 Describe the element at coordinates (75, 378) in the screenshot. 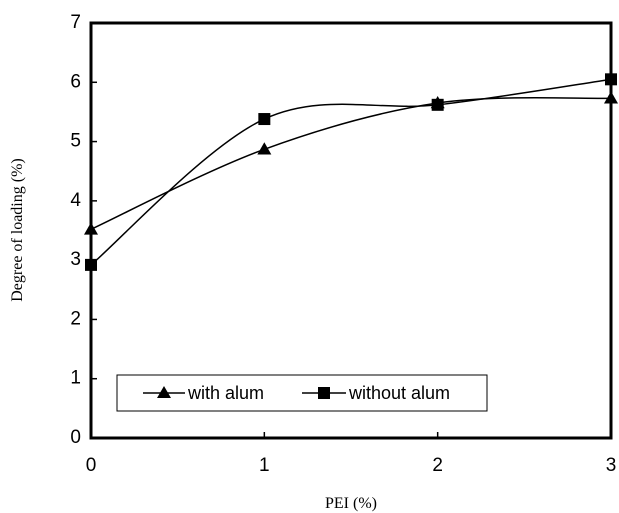

I see `y-tick-label: 1` at that location.